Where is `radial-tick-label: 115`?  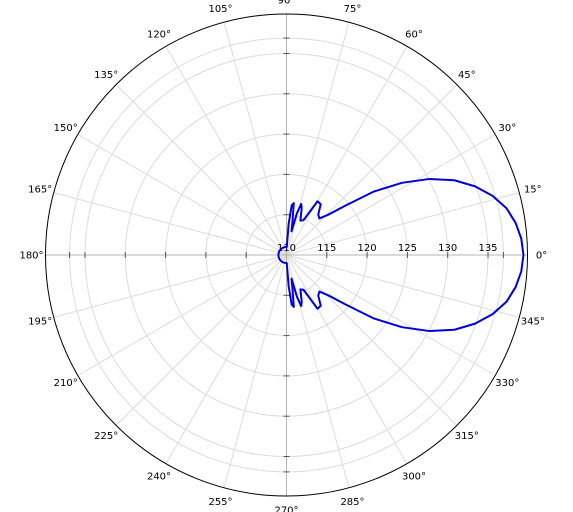
radial-tick-label: 115 is located at coordinates (326, 248).